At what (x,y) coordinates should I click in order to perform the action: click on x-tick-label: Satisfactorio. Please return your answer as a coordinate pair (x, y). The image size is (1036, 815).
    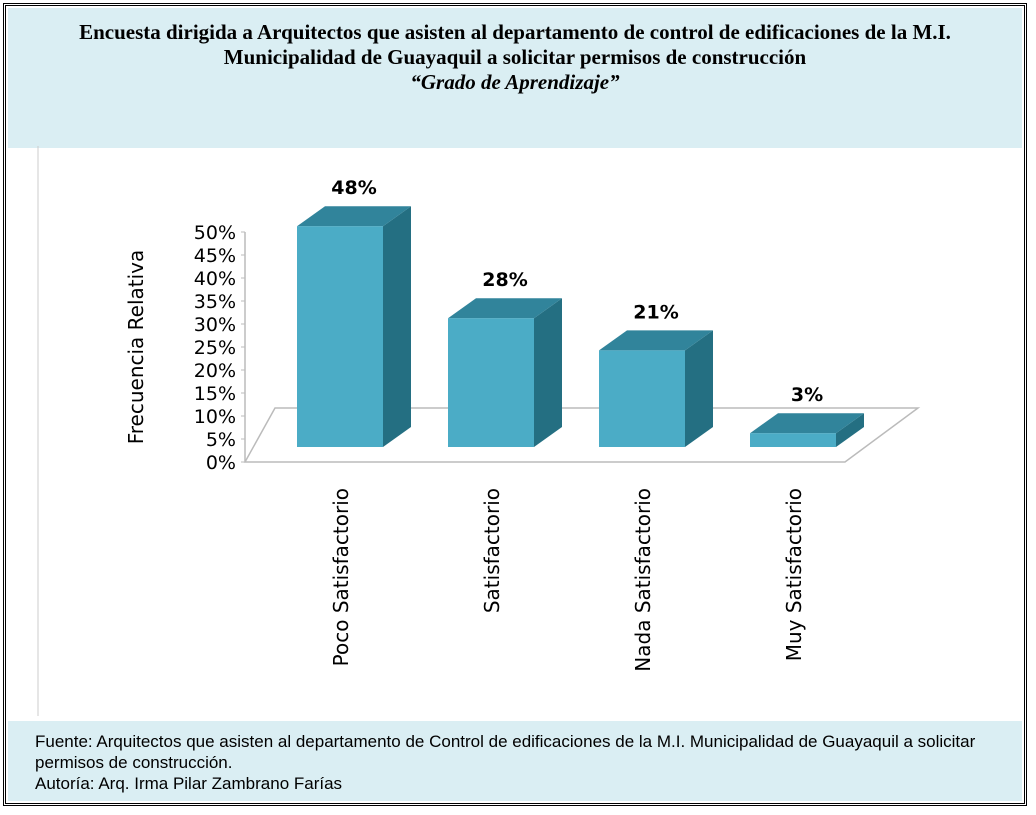
    Looking at the image, I should click on (492, 550).